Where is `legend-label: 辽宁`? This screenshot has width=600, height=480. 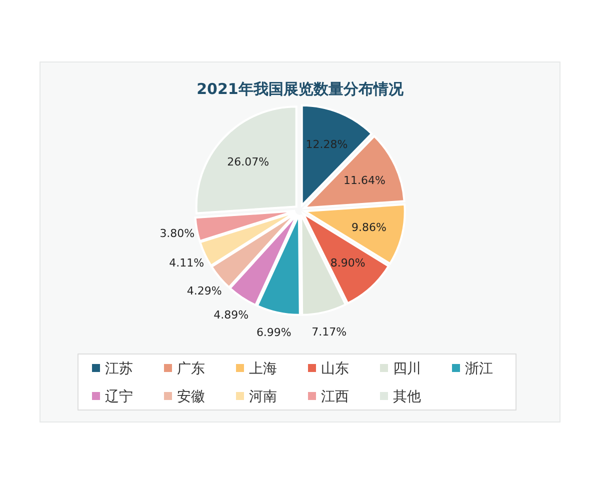
legend-label: 辽宁 is located at coordinates (119, 397).